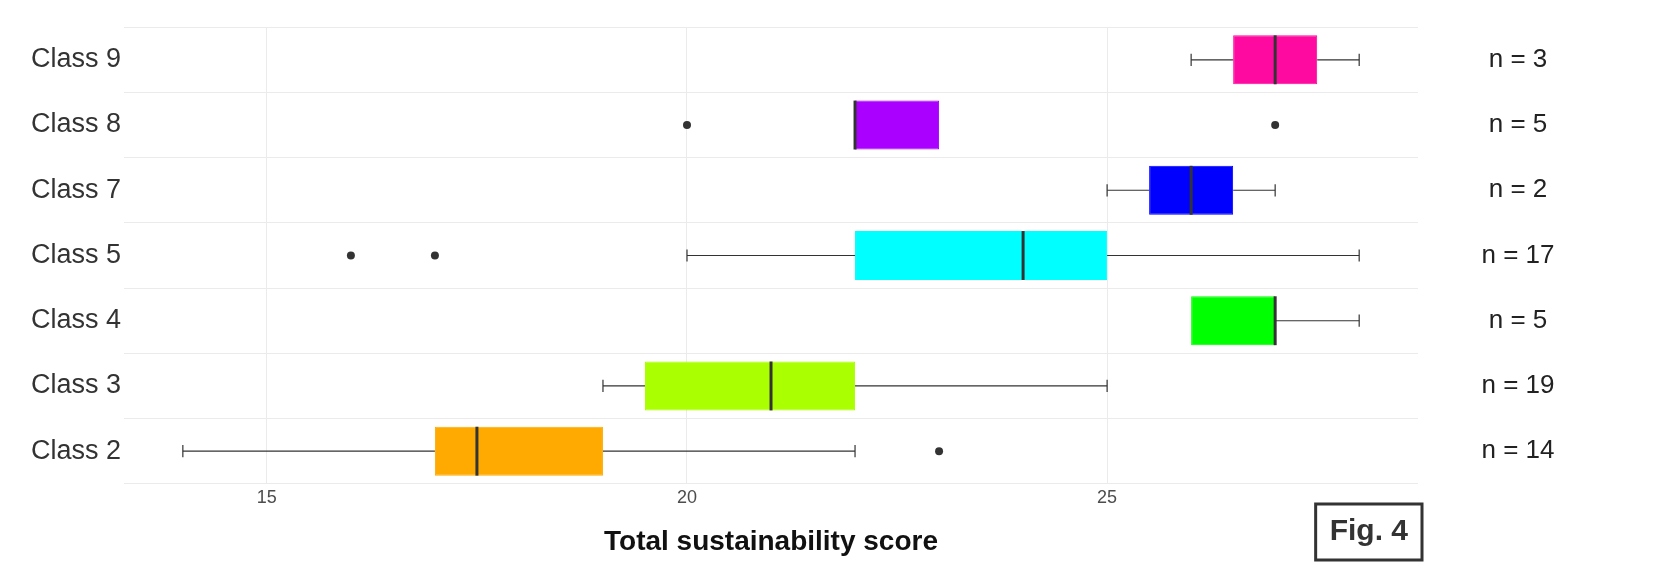 The width and height of the screenshot is (1659, 579). Describe the element at coordinates (1107, 496) in the screenshot. I see `x-tick-label: 25` at that location.